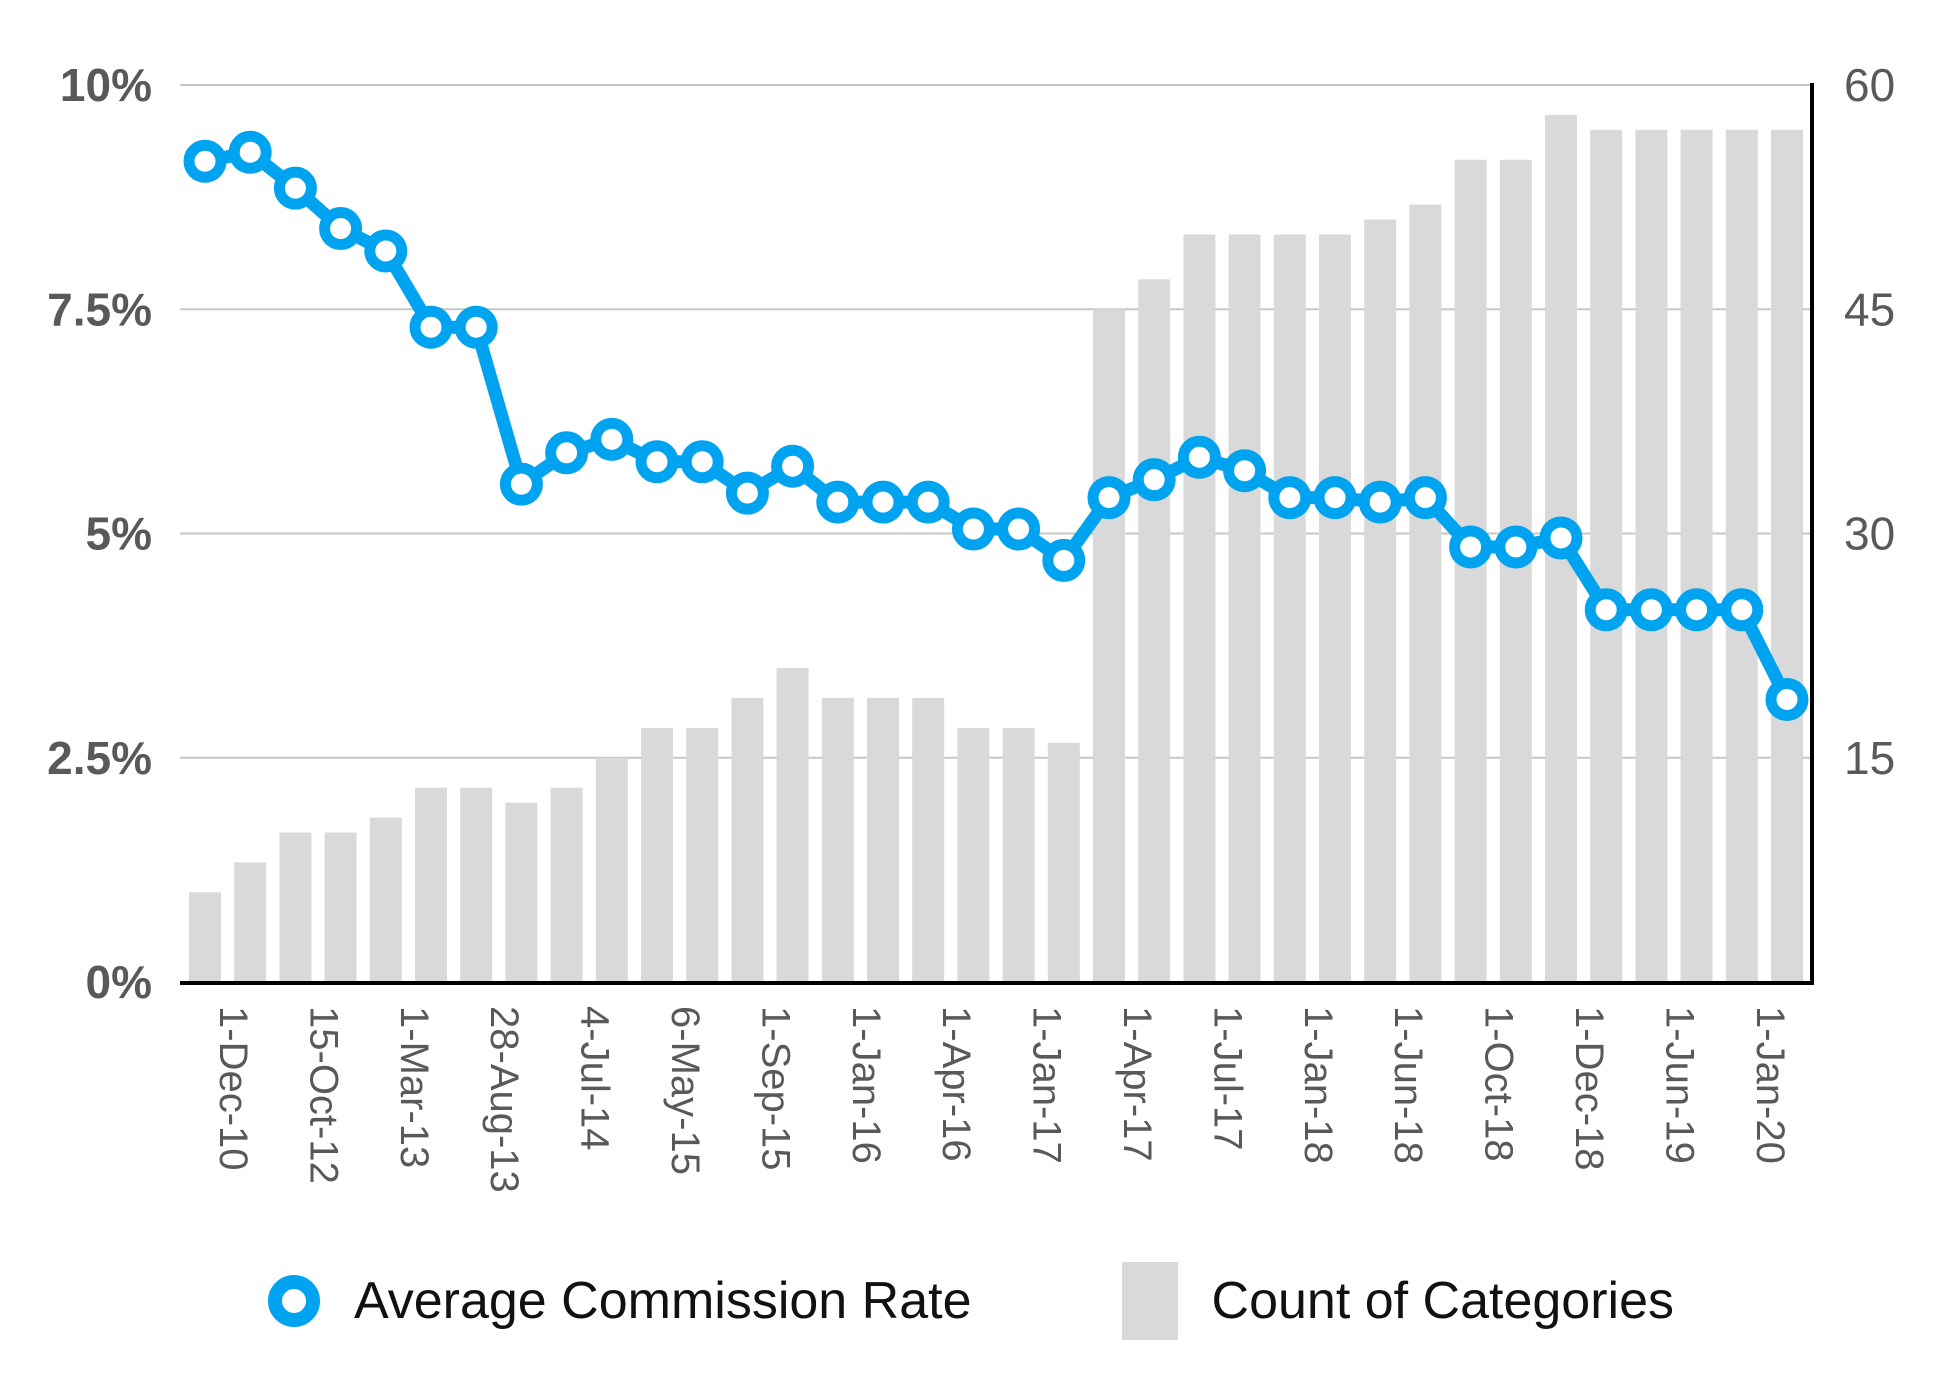 This screenshot has height=1388, width=1942. I want to click on x-tick-label: 1-Oct-18, so click(1499, 1084).